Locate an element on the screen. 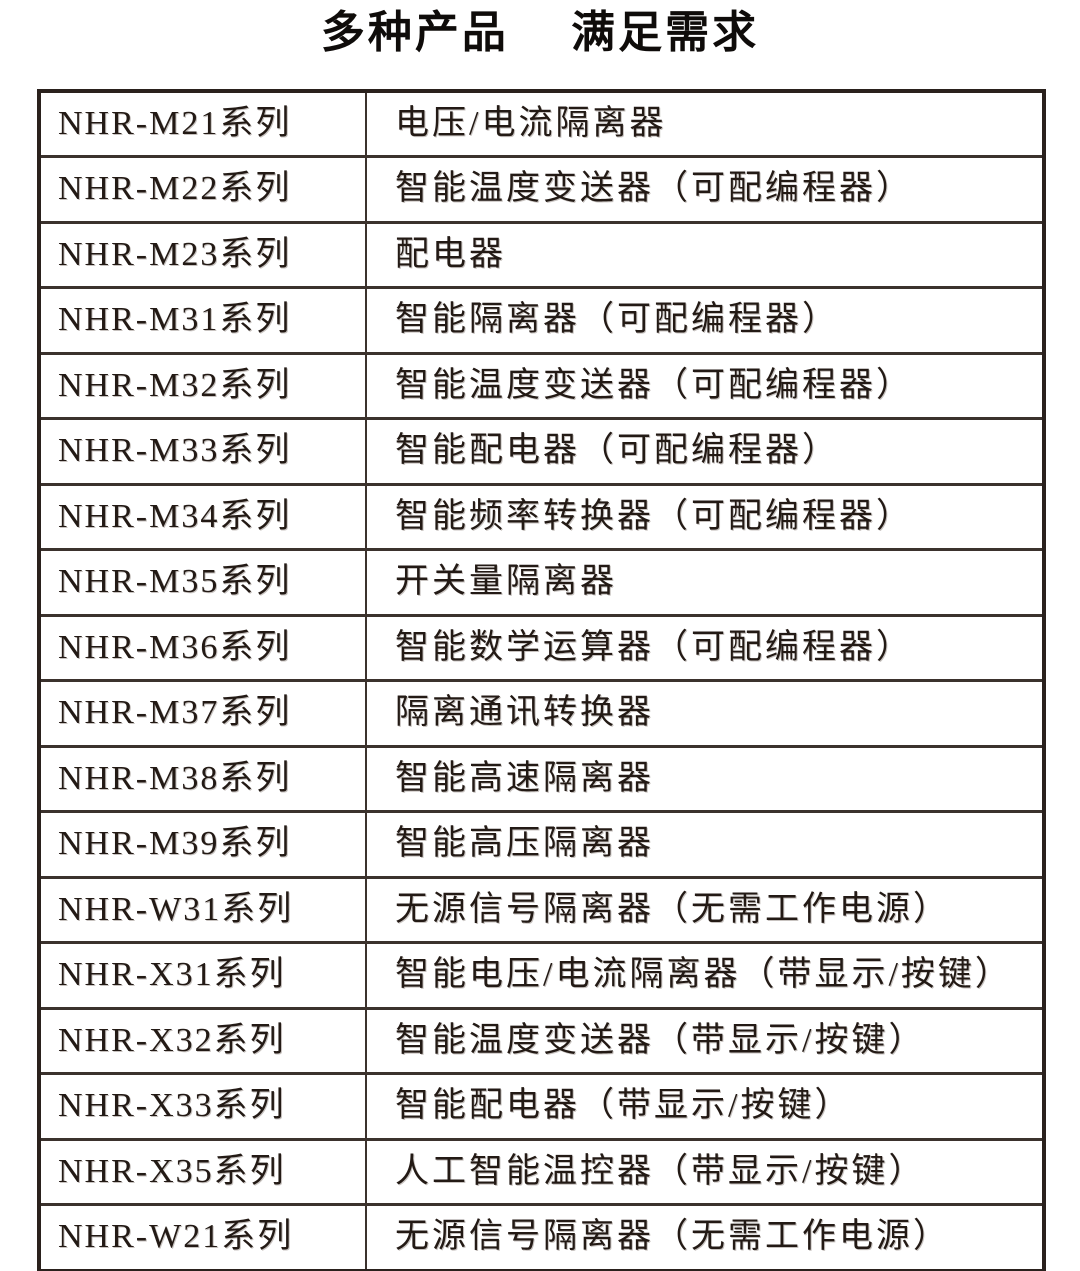 This screenshot has width=1080, height=1271. table-row: NHR-X32系列 智能温度变送器（带显示/按键） is located at coordinates (541, 1040).